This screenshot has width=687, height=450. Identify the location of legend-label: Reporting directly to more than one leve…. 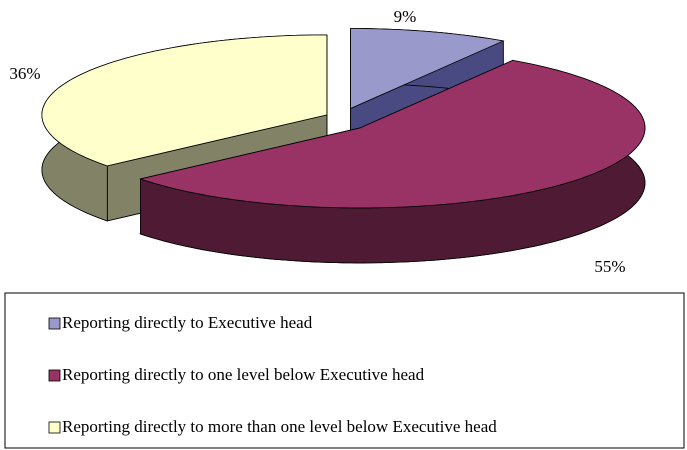
(279, 426).